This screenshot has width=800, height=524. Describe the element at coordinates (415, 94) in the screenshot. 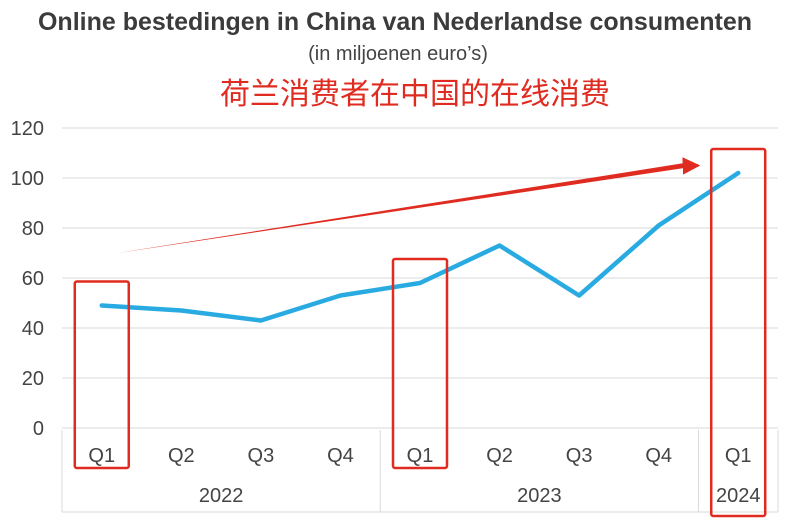

I see `chinese-annotation: 荷兰消费者在中国的在线消费` at that location.